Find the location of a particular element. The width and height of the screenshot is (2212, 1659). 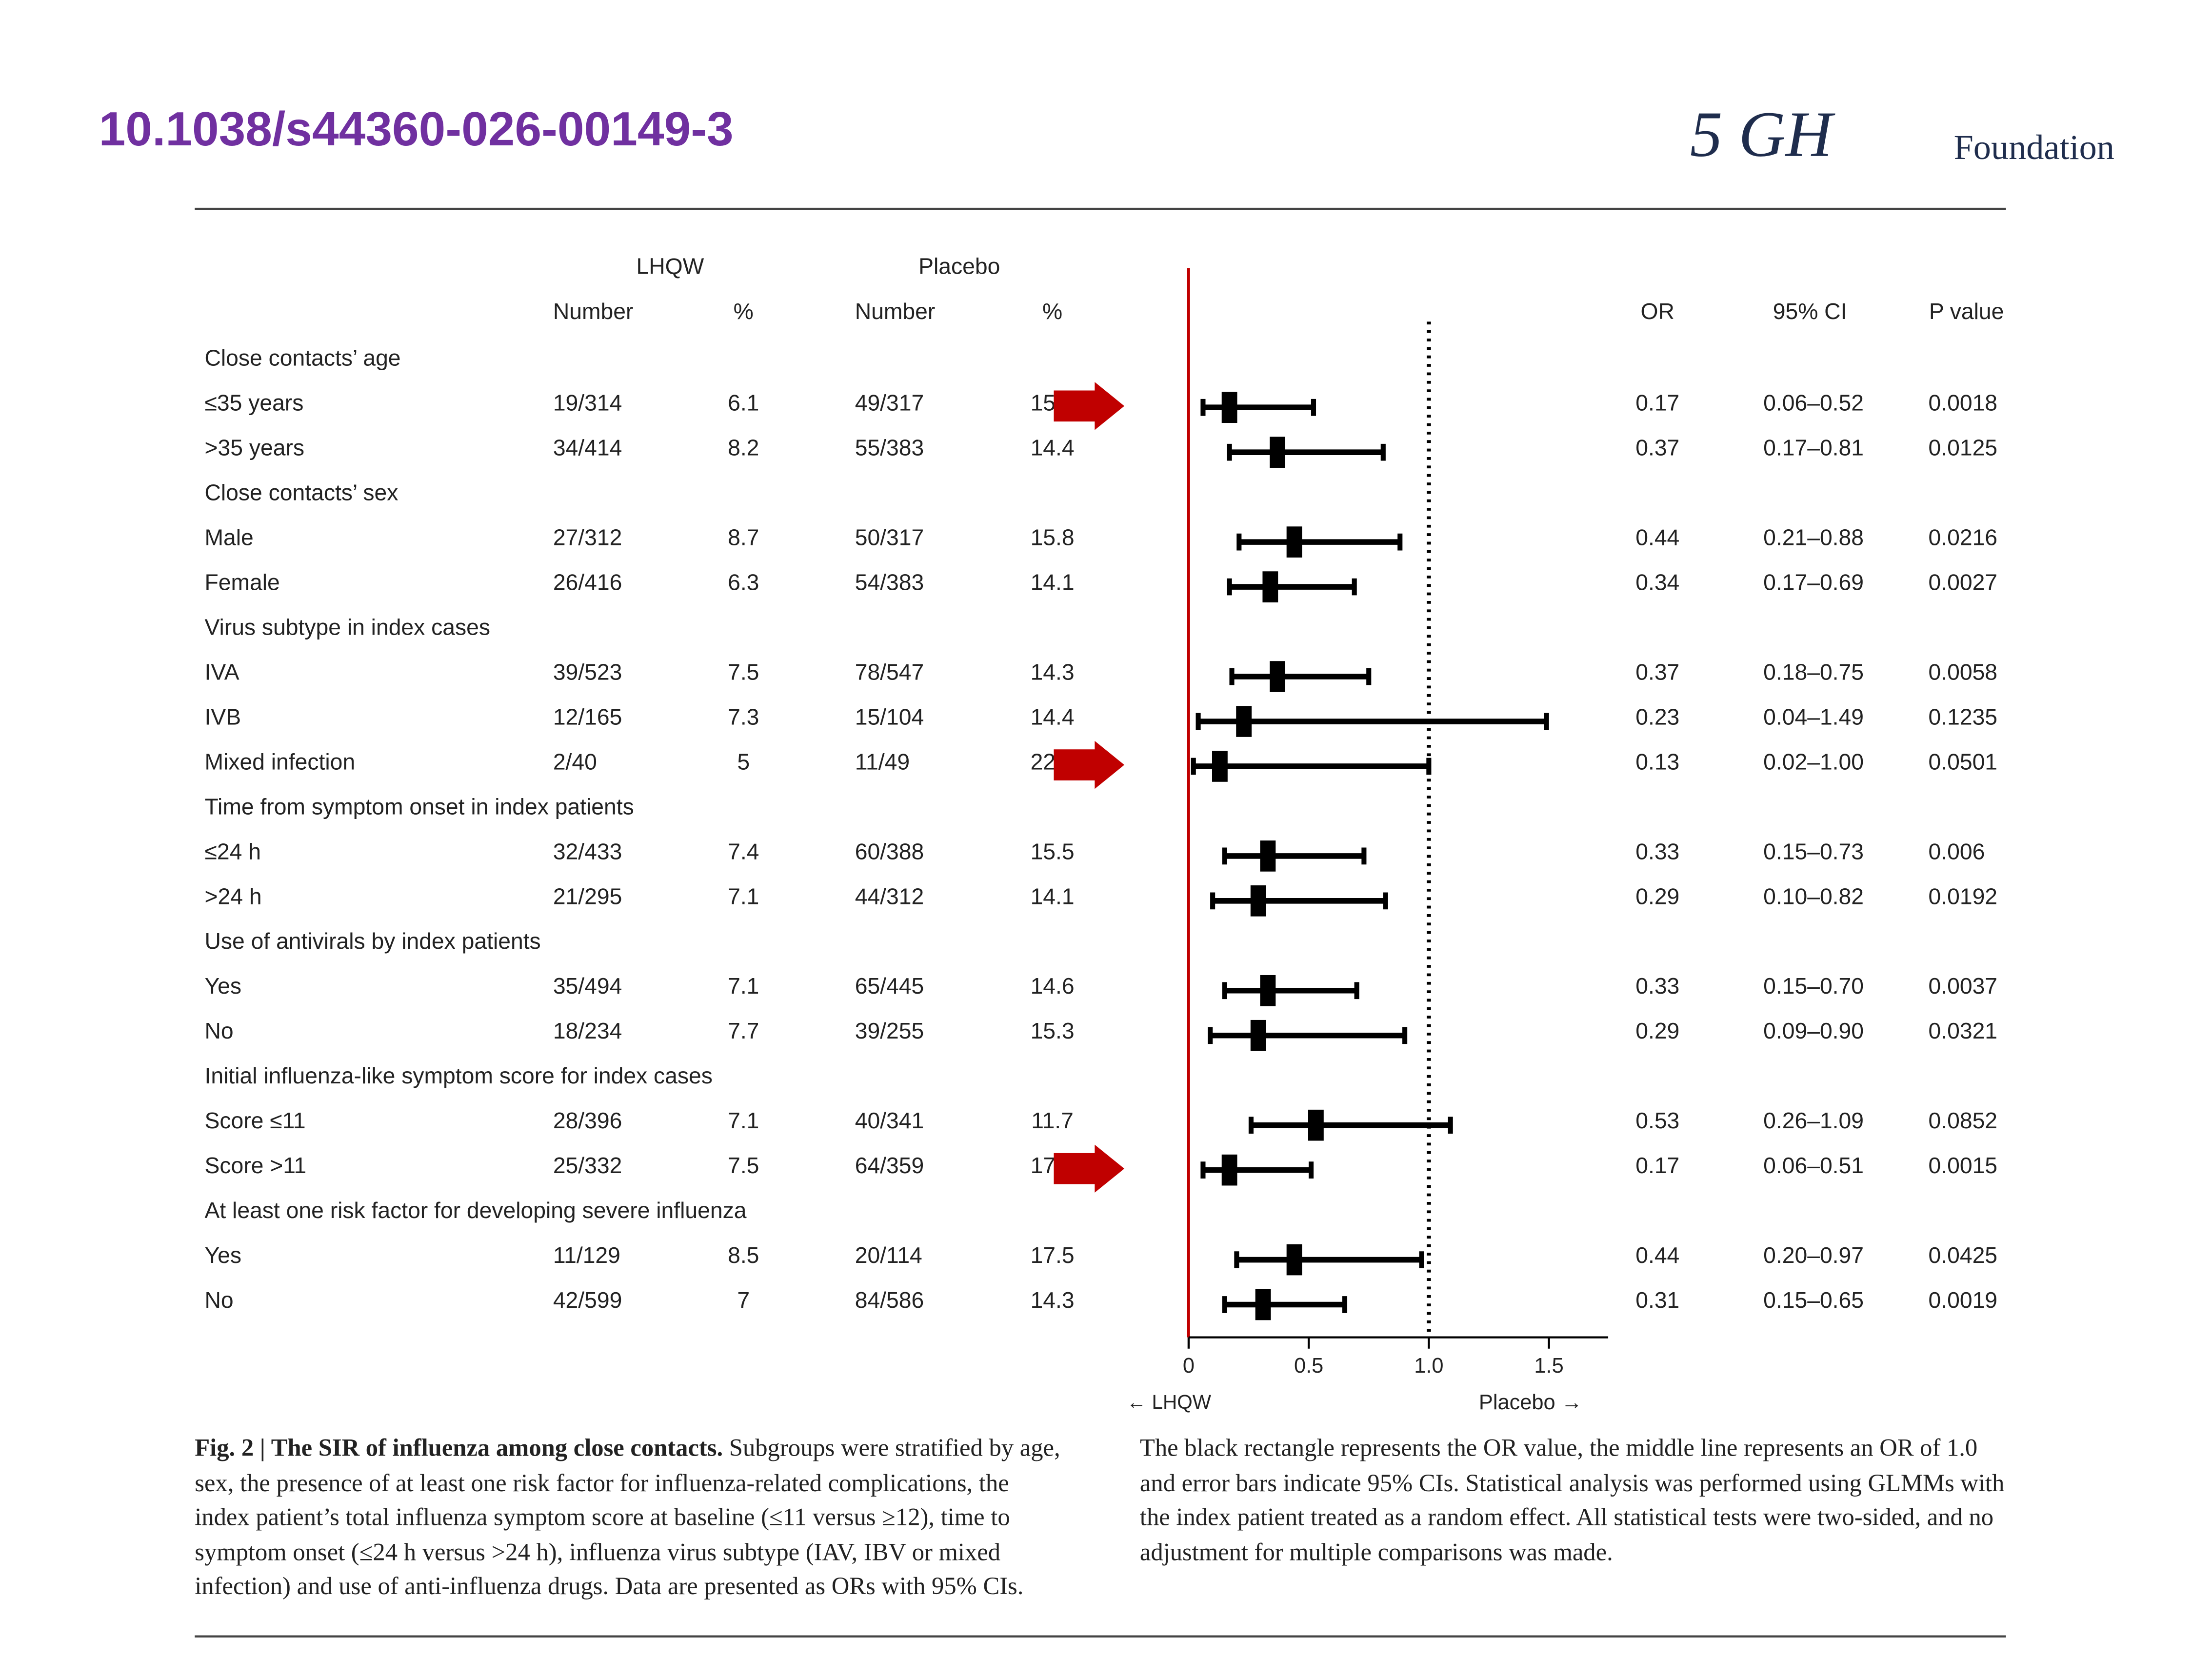

placebo-number: 55/383 is located at coordinates (890, 447).